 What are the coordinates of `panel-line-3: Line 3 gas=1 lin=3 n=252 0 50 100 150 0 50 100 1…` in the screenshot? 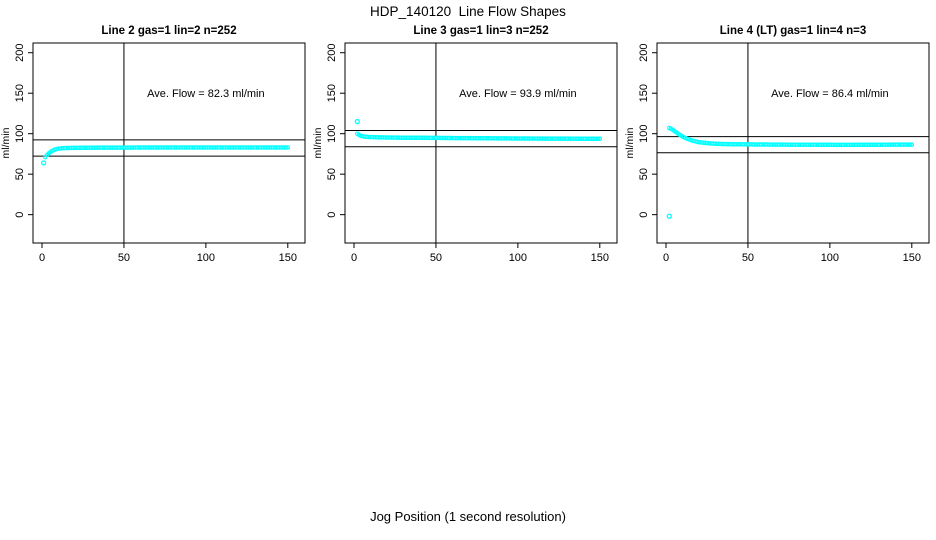 It's located at (465, 144).